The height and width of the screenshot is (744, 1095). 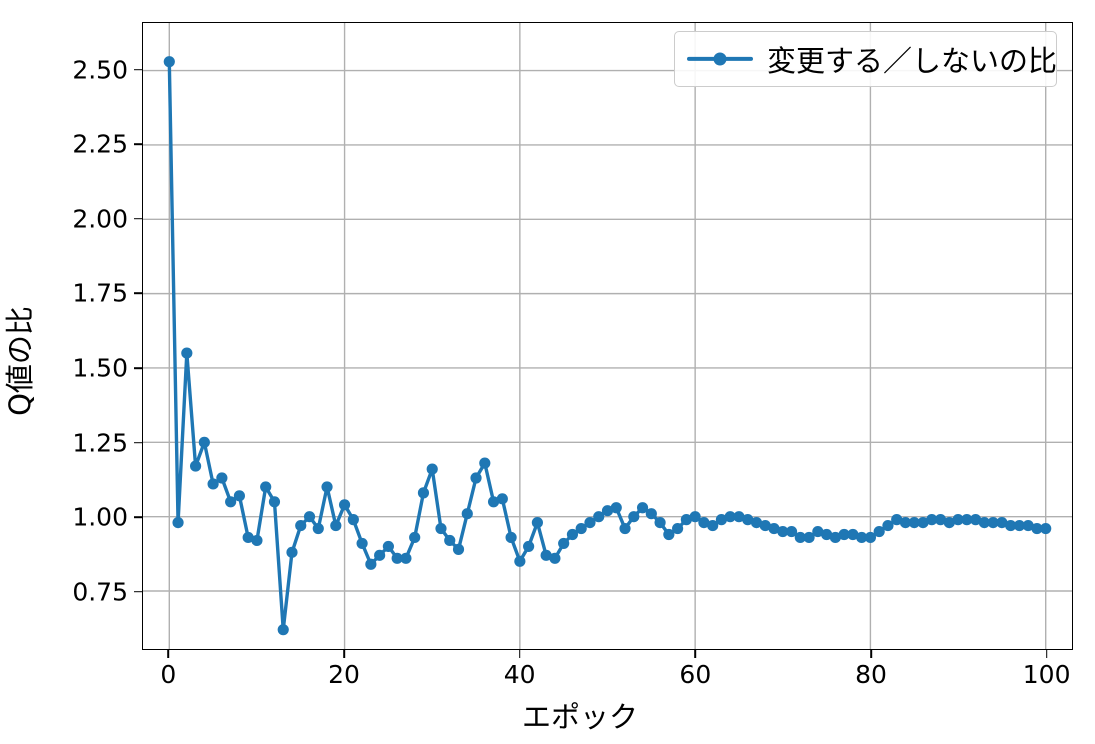 What do you see at coordinates (579, 717) in the screenshot?
I see `x-axis-title-text: エポック` at bounding box center [579, 717].